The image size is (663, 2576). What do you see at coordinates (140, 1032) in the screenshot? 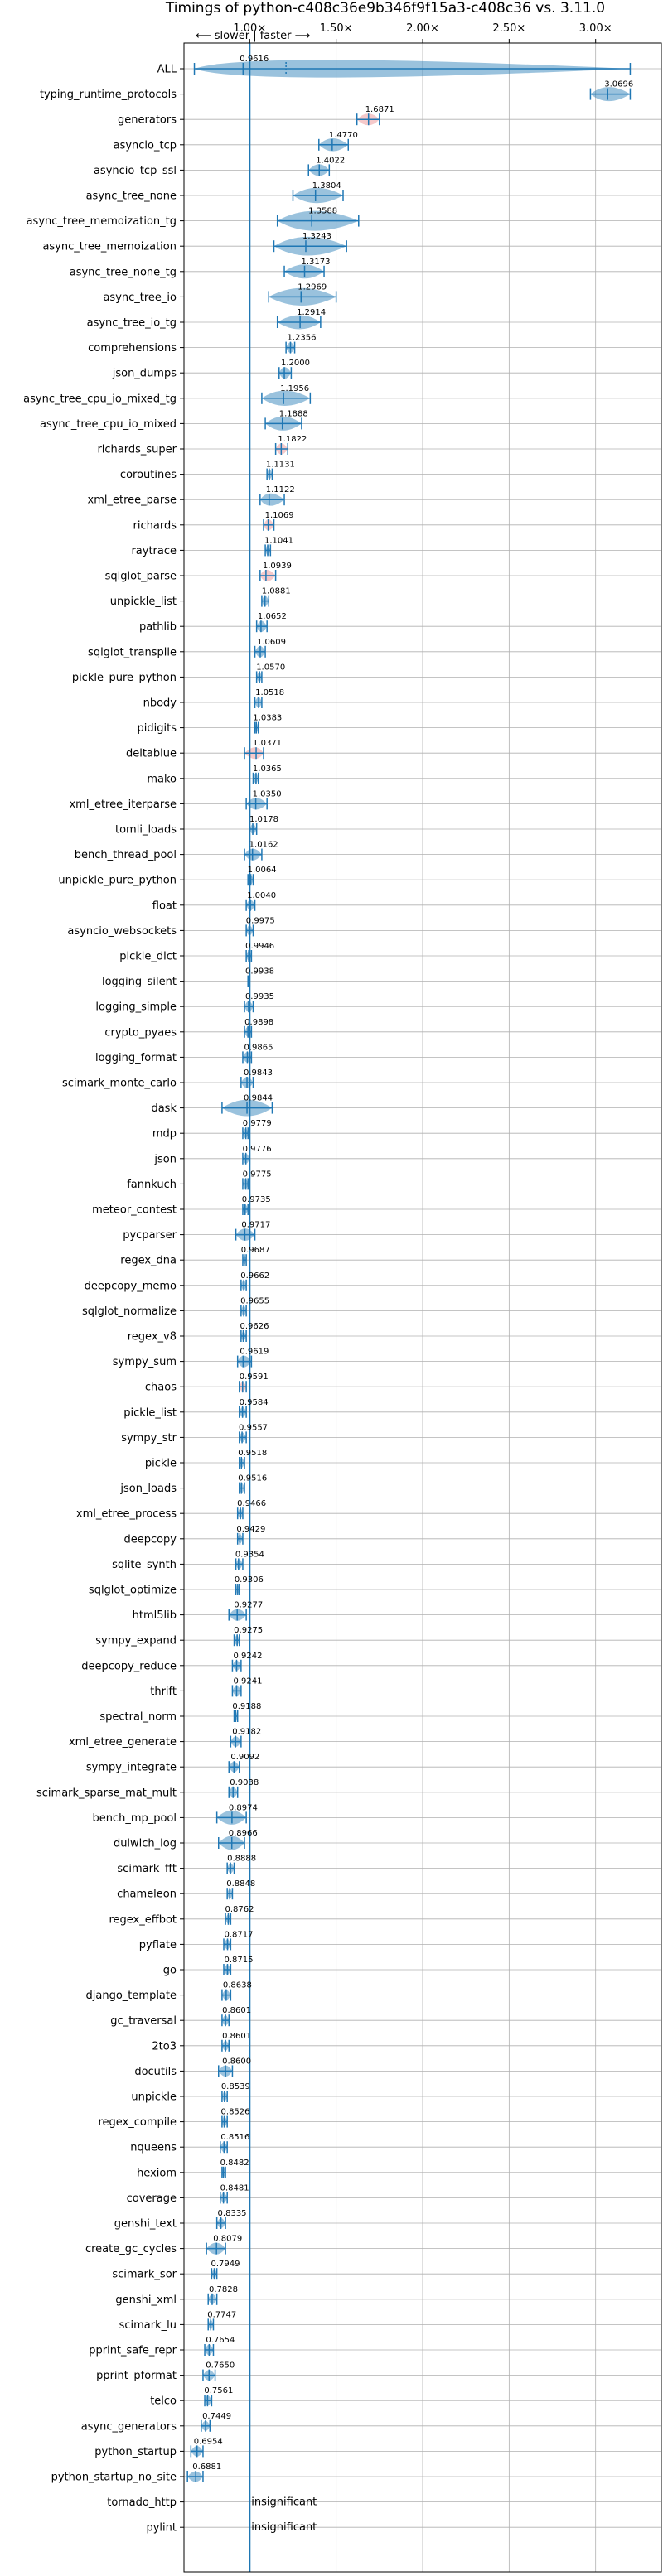
I see `benchmark-label: crypto_pyaes` at bounding box center [140, 1032].